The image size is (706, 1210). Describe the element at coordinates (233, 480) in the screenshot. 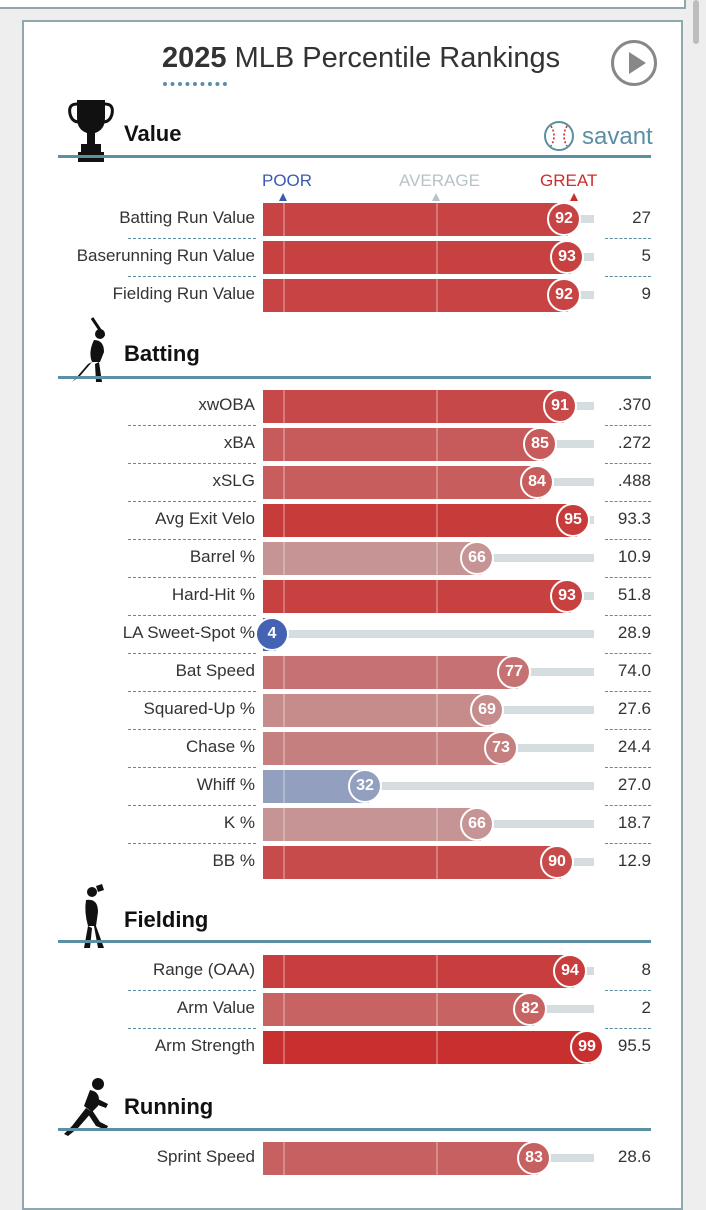

I see `metric-label: xSLG` at that location.